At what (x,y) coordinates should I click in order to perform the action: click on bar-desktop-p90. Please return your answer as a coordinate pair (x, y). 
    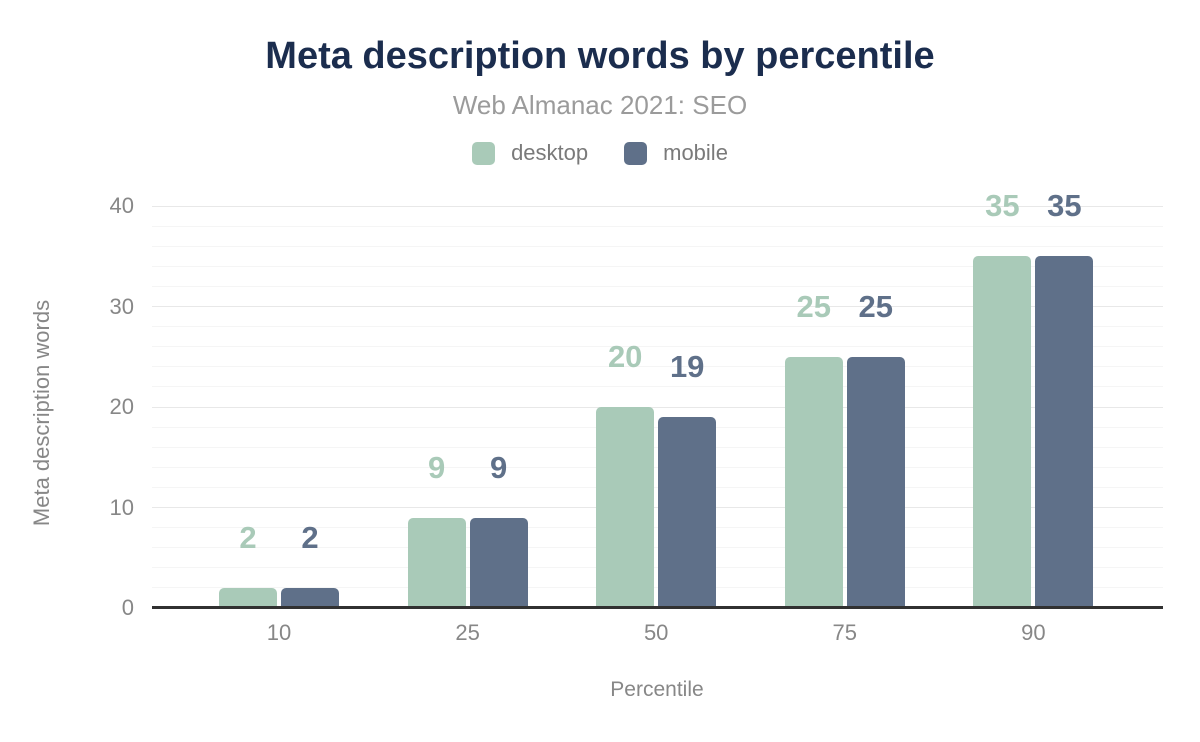
    Looking at the image, I should click on (1002, 432).